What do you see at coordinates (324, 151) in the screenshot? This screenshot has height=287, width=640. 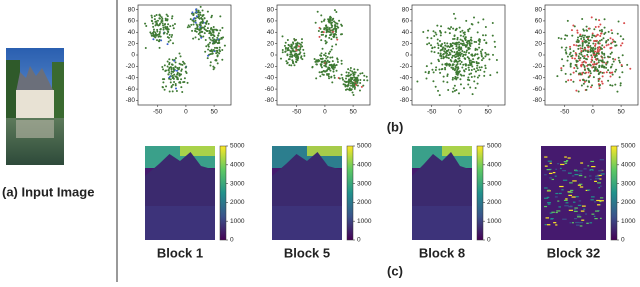 I see `heatmap-top-bright` at bounding box center [324, 151].